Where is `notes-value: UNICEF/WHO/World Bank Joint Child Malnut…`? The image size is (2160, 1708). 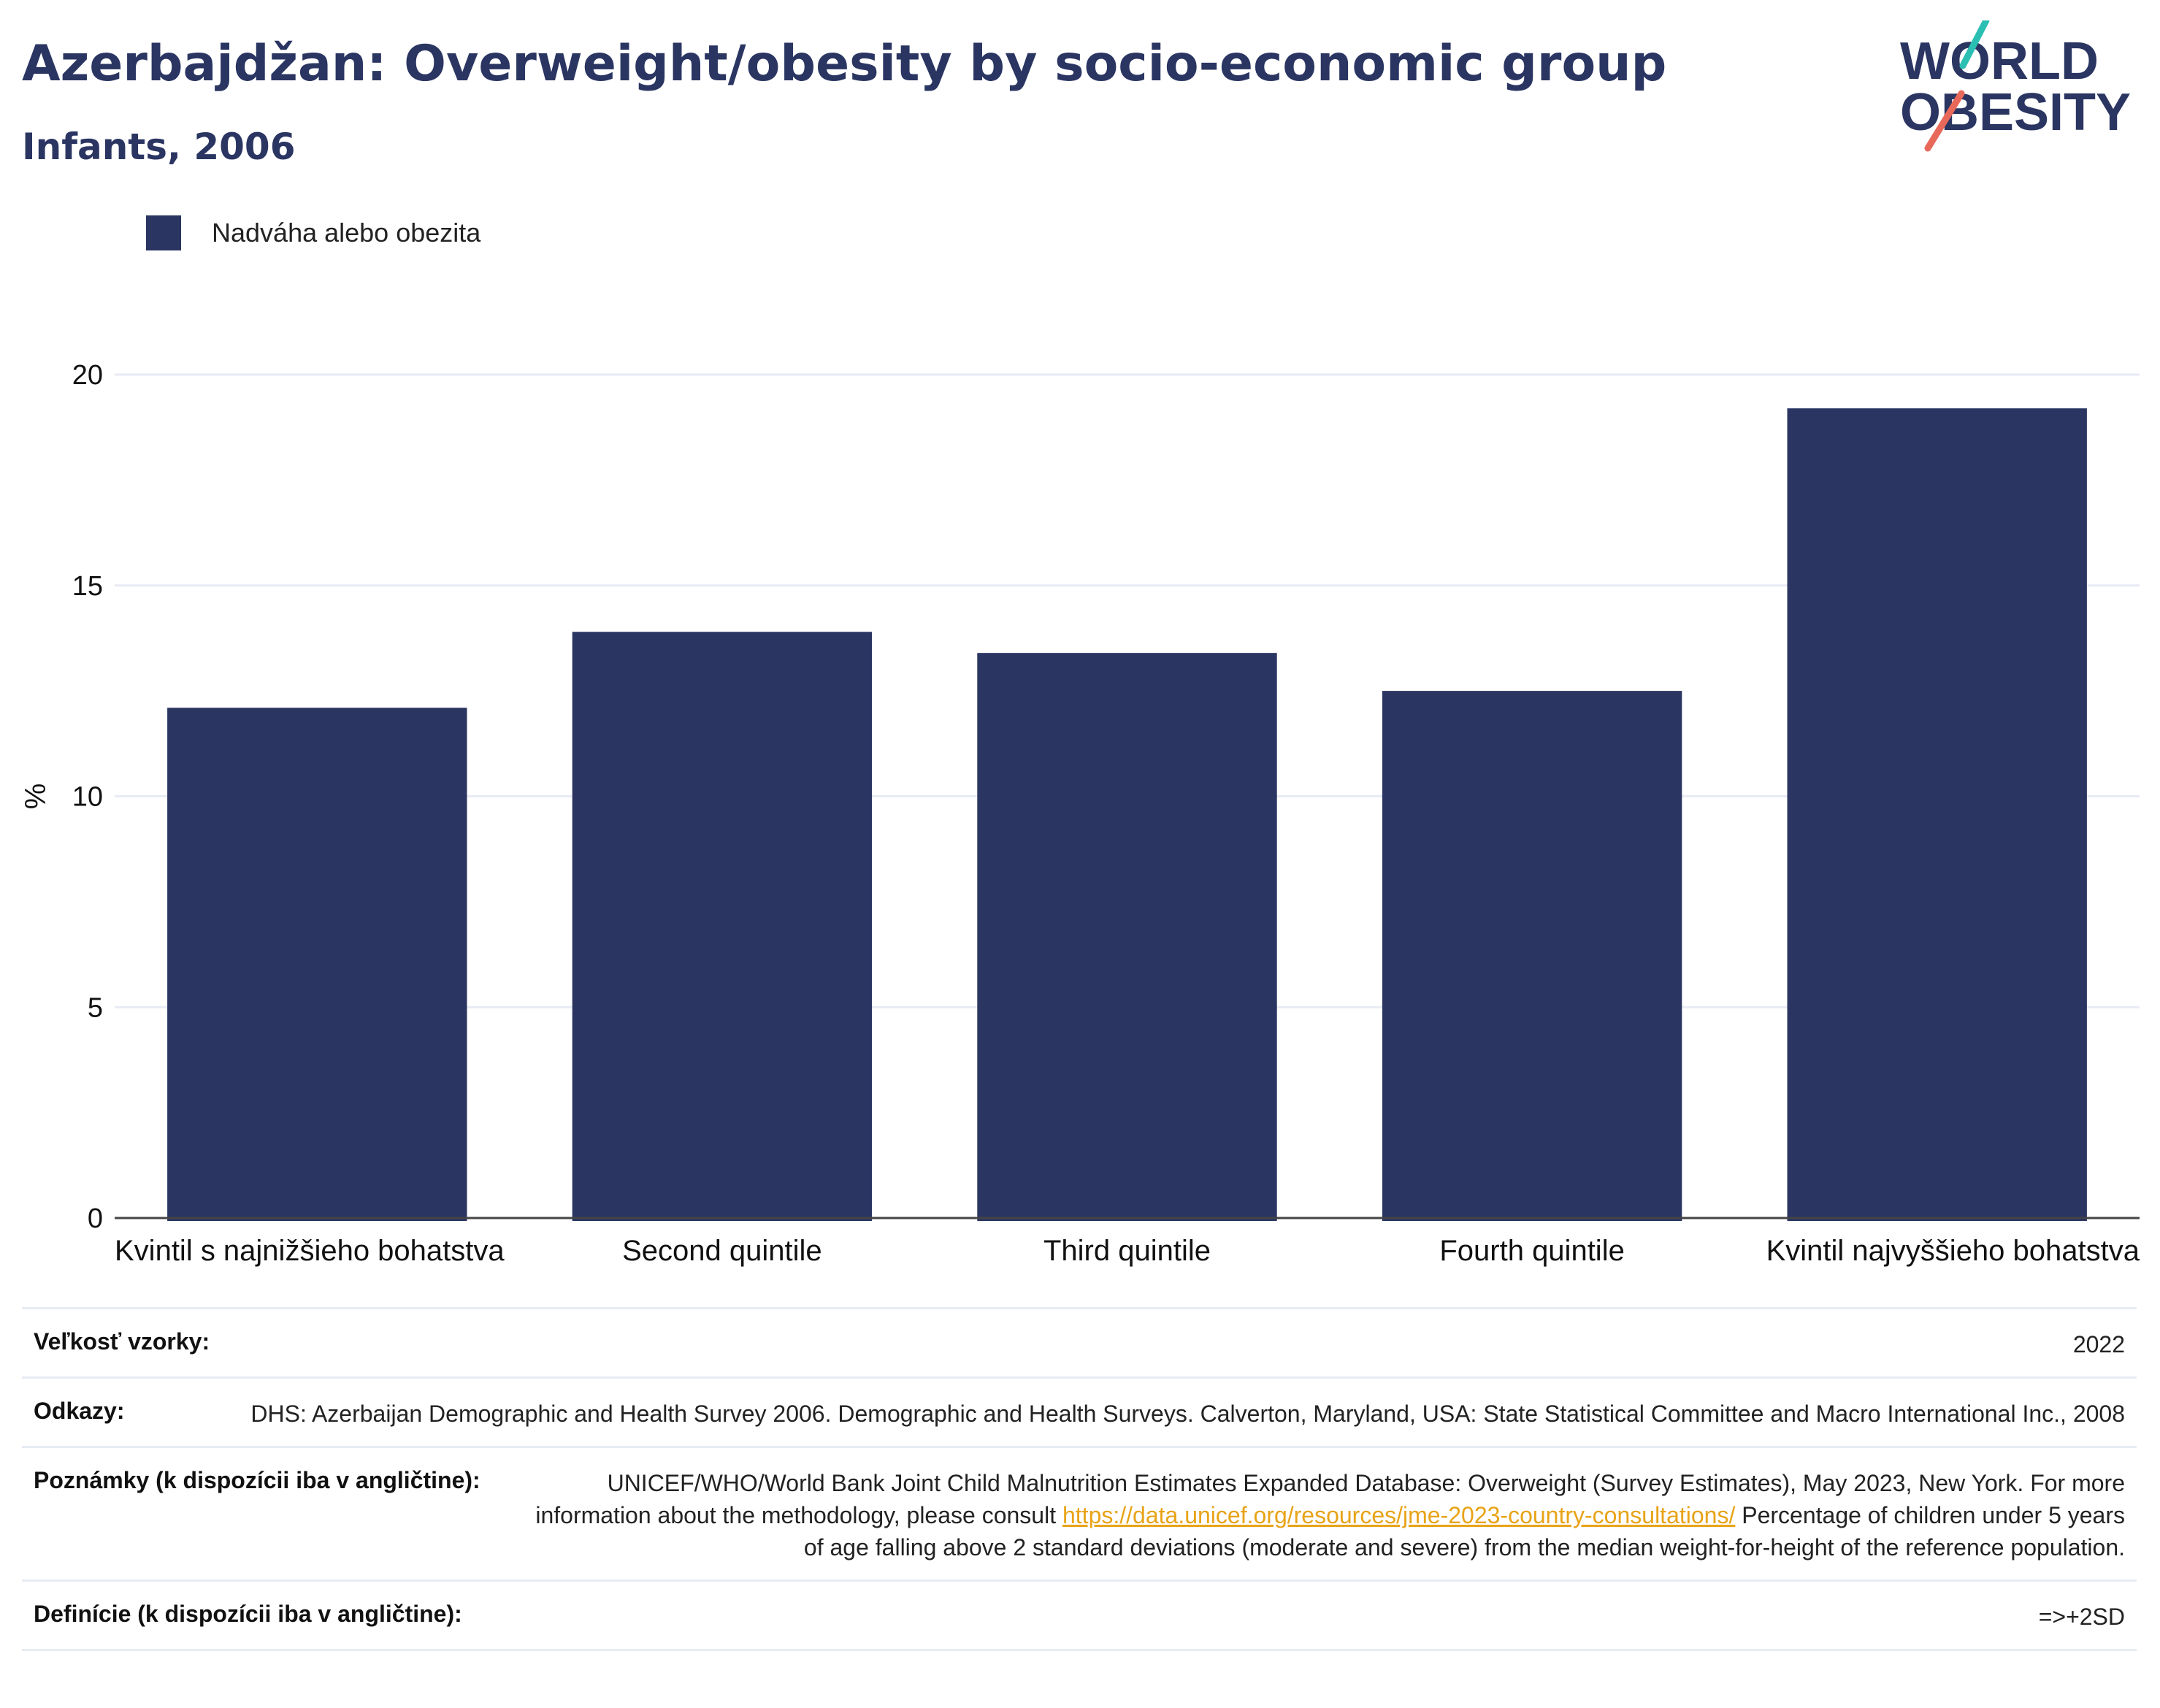
notes-value: UNICEF/WHO/World Bank Joint Child Malnut… is located at coordinates (1324, 1515).